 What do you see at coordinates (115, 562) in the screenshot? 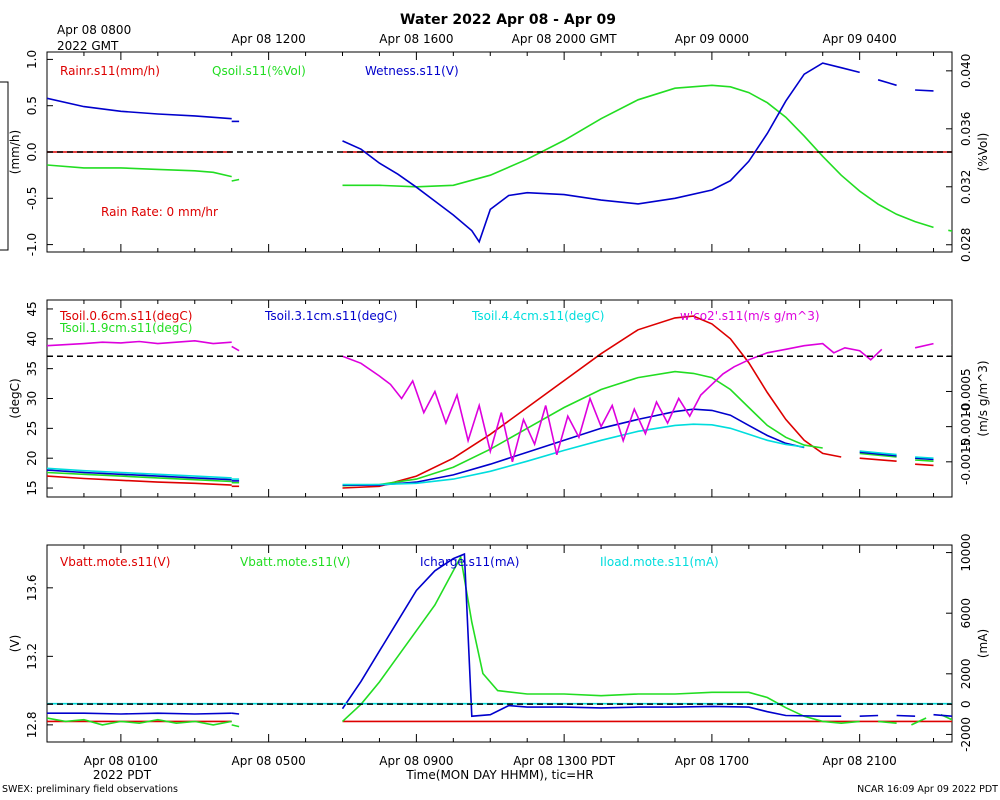
I see `legend-entry: Vbatt.mote.s11(V)` at bounding box center [115, 562].